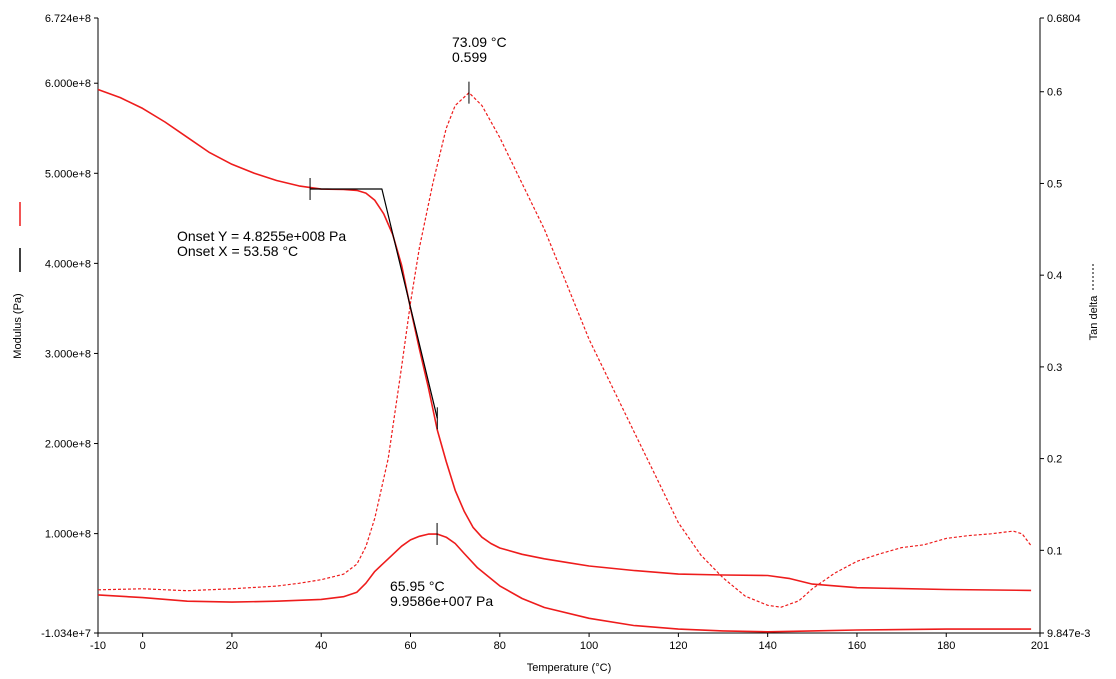 Image resolution: width=1116 pixels, height=679 pixels. I want to click on right-tick-label: 0.6804, so click(1064, 19).